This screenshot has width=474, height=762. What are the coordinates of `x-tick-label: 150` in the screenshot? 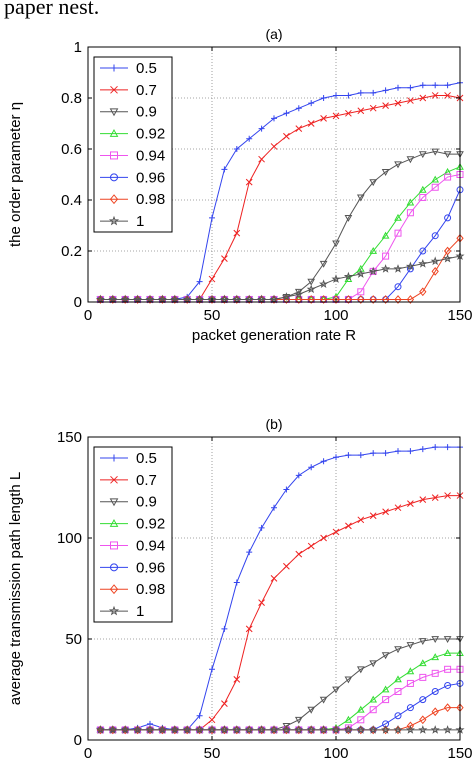 It's located at (459, 753).